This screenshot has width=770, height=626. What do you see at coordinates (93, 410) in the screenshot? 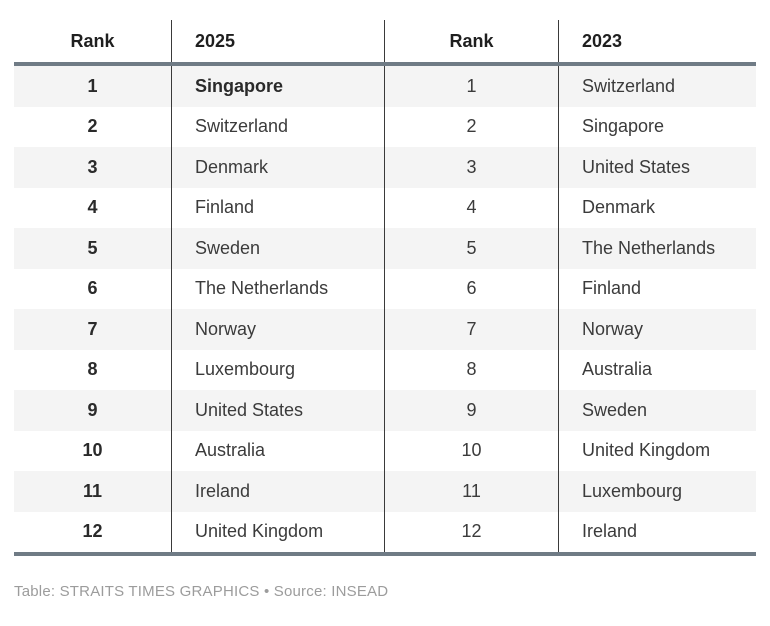
I see `rank-2025-cell: 9` at bounding box center [93, 410].